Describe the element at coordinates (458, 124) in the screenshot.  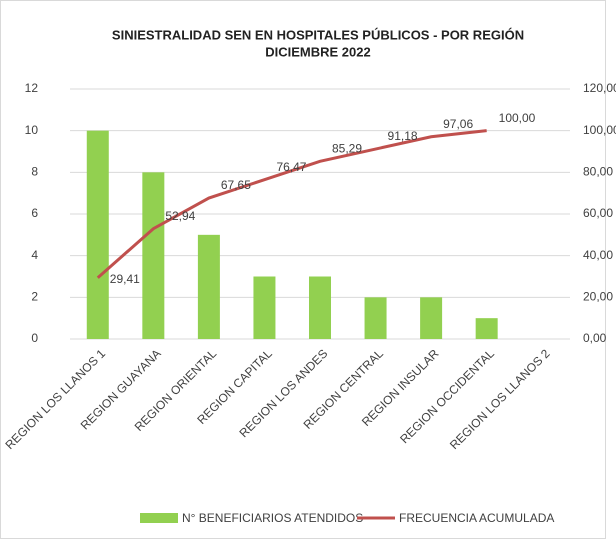
I see `data-label: 97,06` at that location.